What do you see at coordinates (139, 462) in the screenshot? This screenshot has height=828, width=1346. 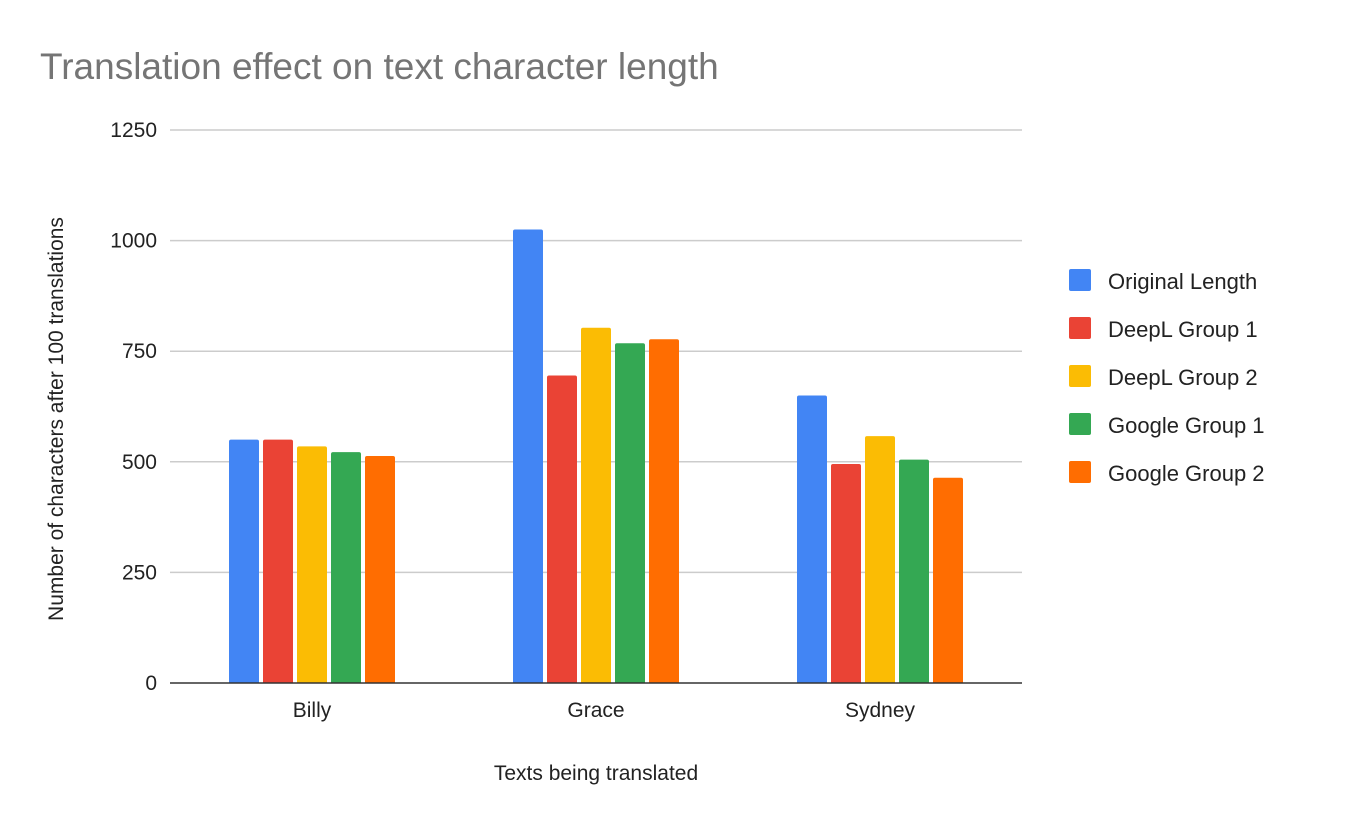 I see `y-tick-label: 500` at bounding box center [139, 462].